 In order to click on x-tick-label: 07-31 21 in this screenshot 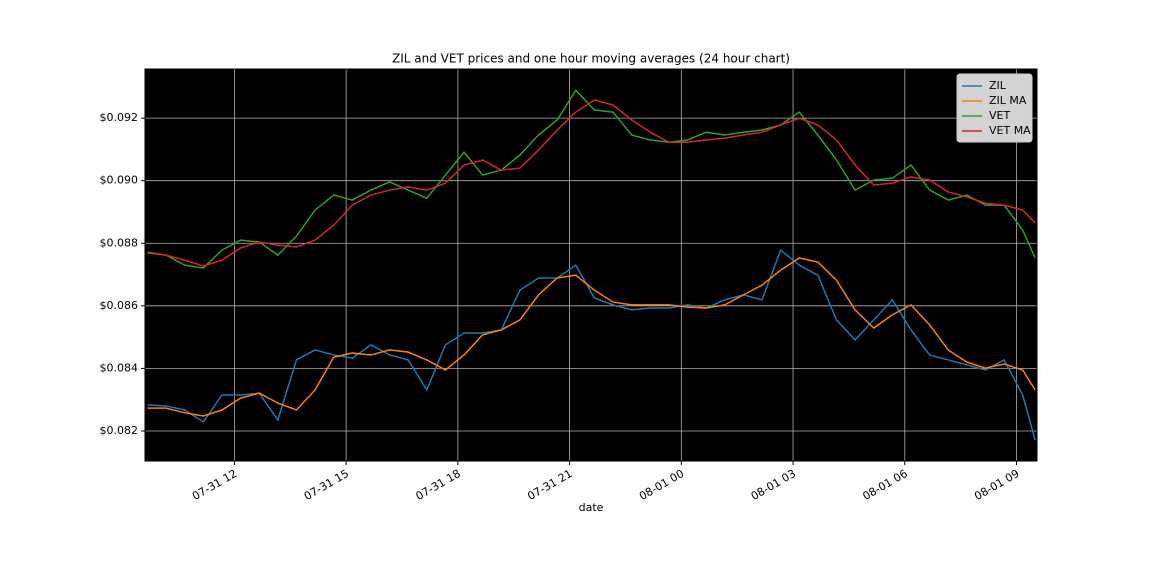, I will do `click(549, 485)`.